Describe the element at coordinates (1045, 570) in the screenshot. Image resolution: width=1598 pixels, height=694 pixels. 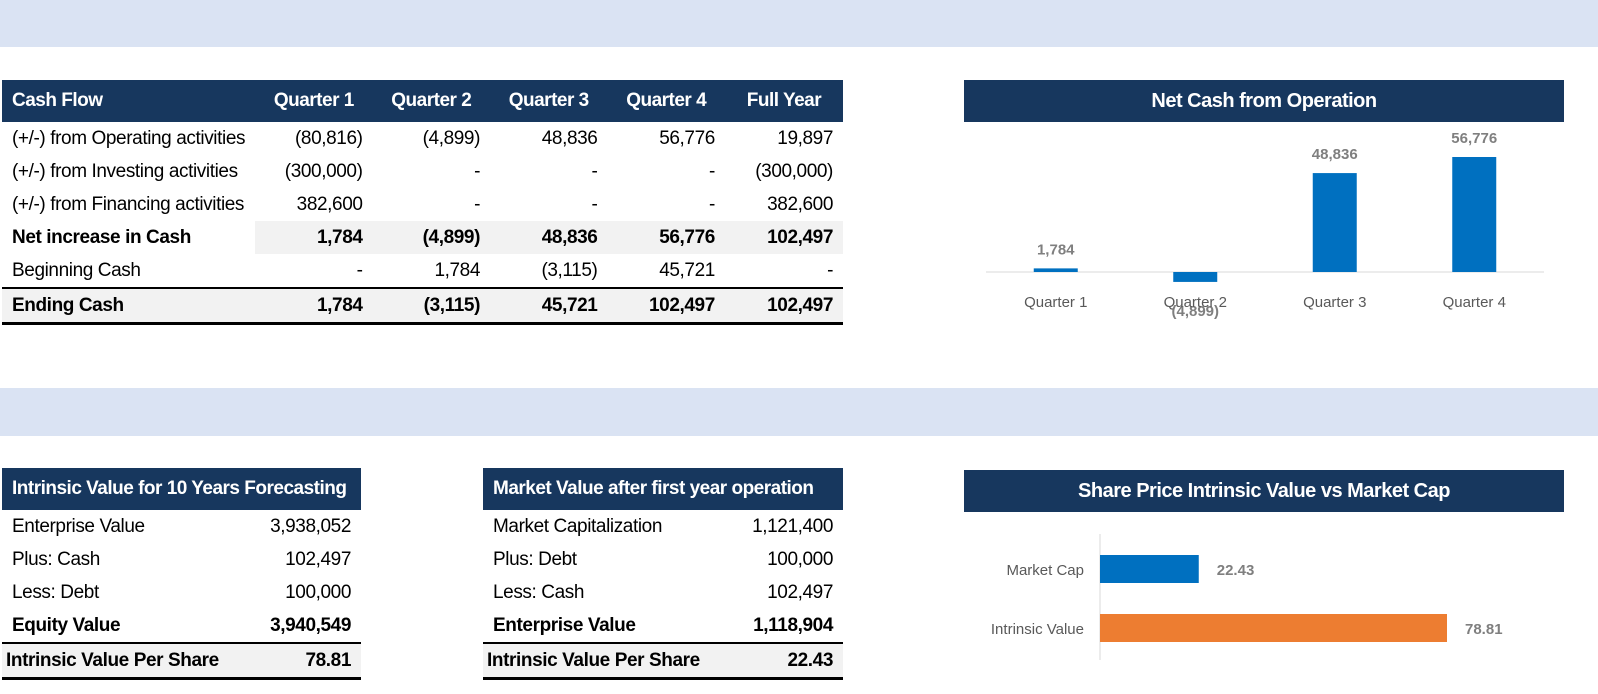
I see `category-label: Market Cap` at that location.